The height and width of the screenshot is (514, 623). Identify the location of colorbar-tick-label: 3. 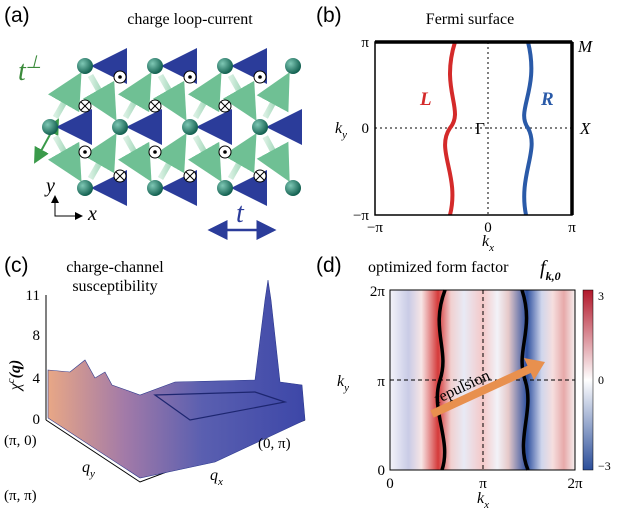
(601, 296).